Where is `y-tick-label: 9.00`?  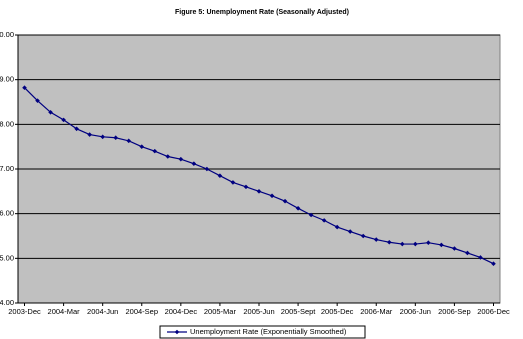
y-tick-label: 9.00 is located at coordinates (7, 79).